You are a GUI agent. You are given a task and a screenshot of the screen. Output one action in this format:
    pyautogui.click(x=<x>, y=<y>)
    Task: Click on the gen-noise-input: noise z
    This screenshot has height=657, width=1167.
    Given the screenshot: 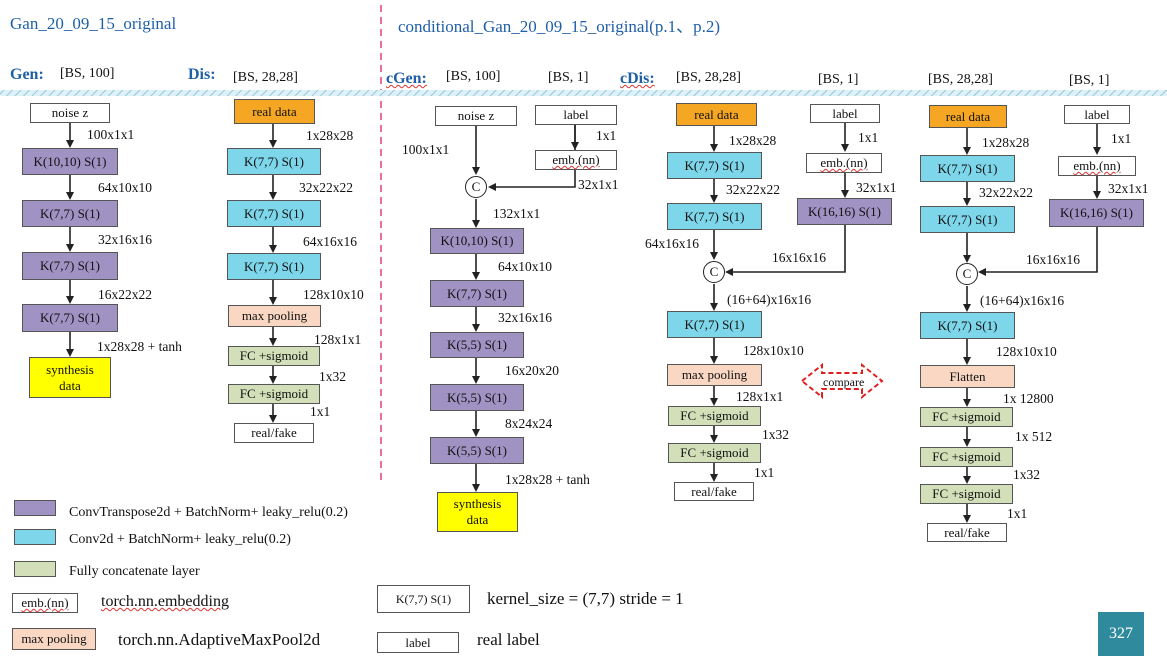 What is the action you would take?
    pyautogui.click(x=70, y=113)
    